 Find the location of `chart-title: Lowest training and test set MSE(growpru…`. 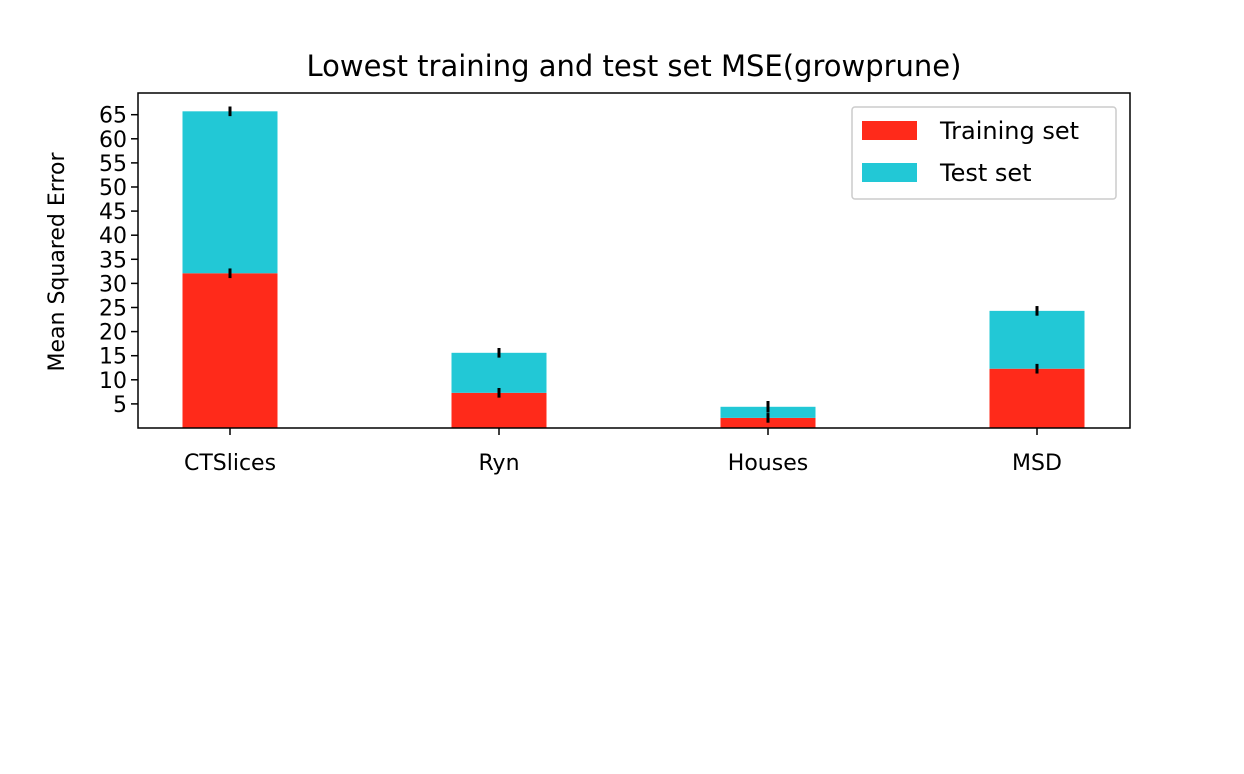

chart-title: Lowest training and test set MSE(growpru… is located at coordinates (634, 66).